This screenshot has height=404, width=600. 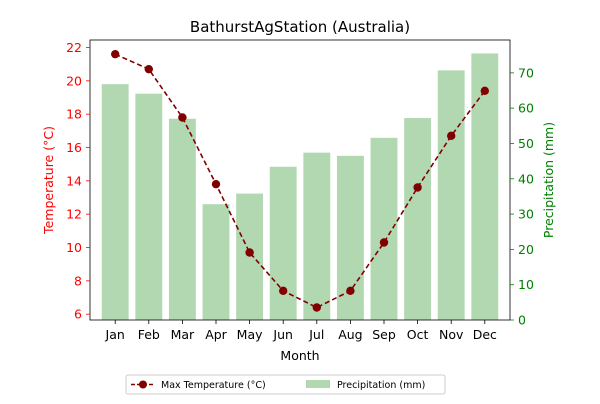 What do you see at coordinates (74, 47) in the screenshot?
I see `left-tick-label: 22` at bounding box center [74, 47].